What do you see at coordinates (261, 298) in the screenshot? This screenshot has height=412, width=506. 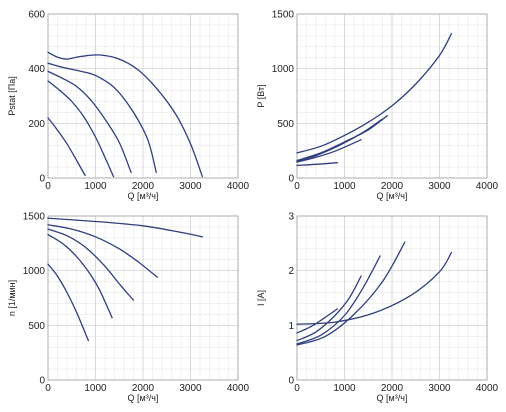 I see `y-axis-label: I [A]` at bounding box center [261, 298].